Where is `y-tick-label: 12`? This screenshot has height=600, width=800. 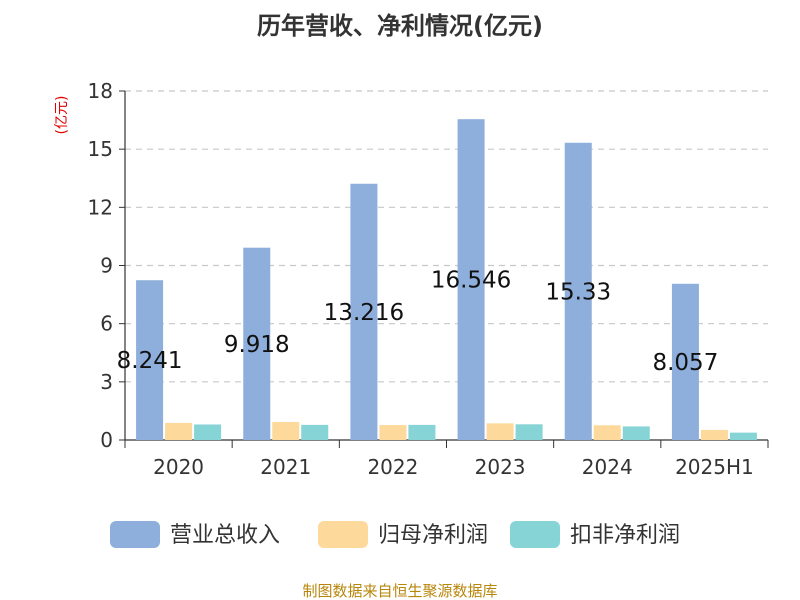
y-tick-label: 12 is located at coordinates (100, 207).